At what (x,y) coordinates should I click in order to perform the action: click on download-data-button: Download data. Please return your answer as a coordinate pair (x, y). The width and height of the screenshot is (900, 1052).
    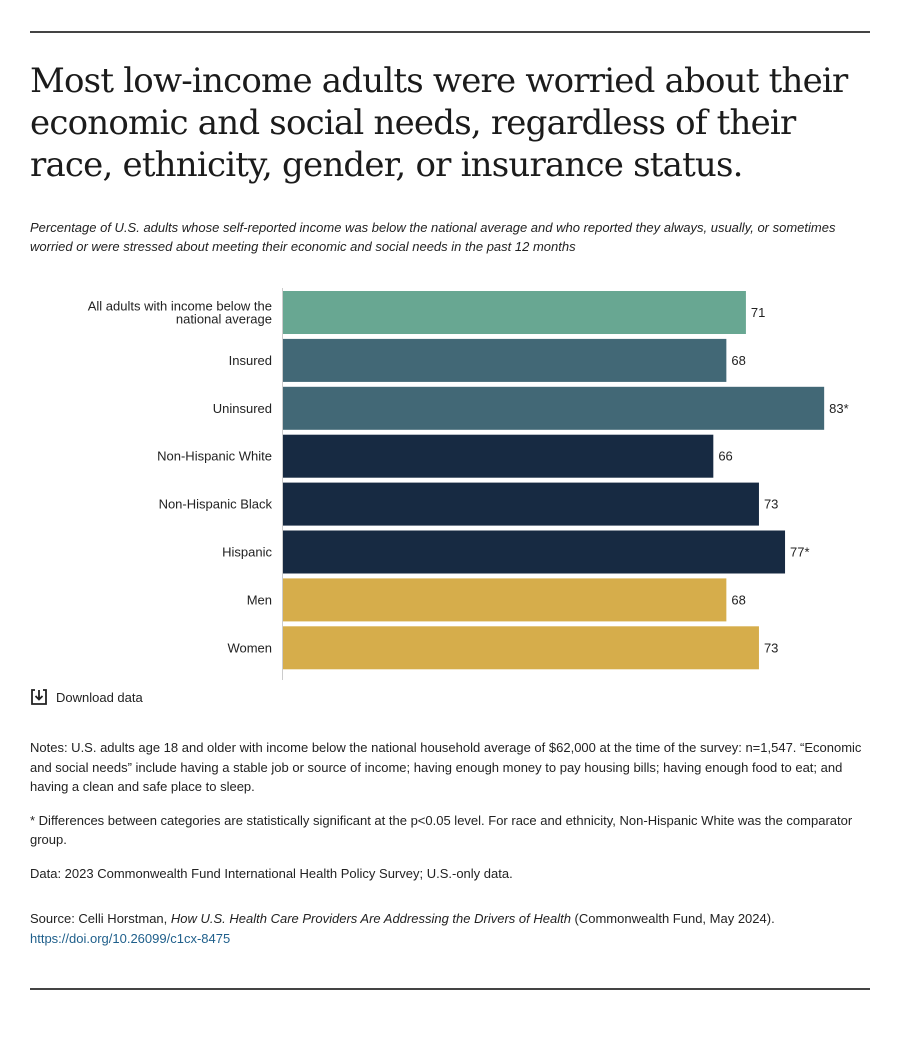
    Looking at the image, I should click on (86, 697).